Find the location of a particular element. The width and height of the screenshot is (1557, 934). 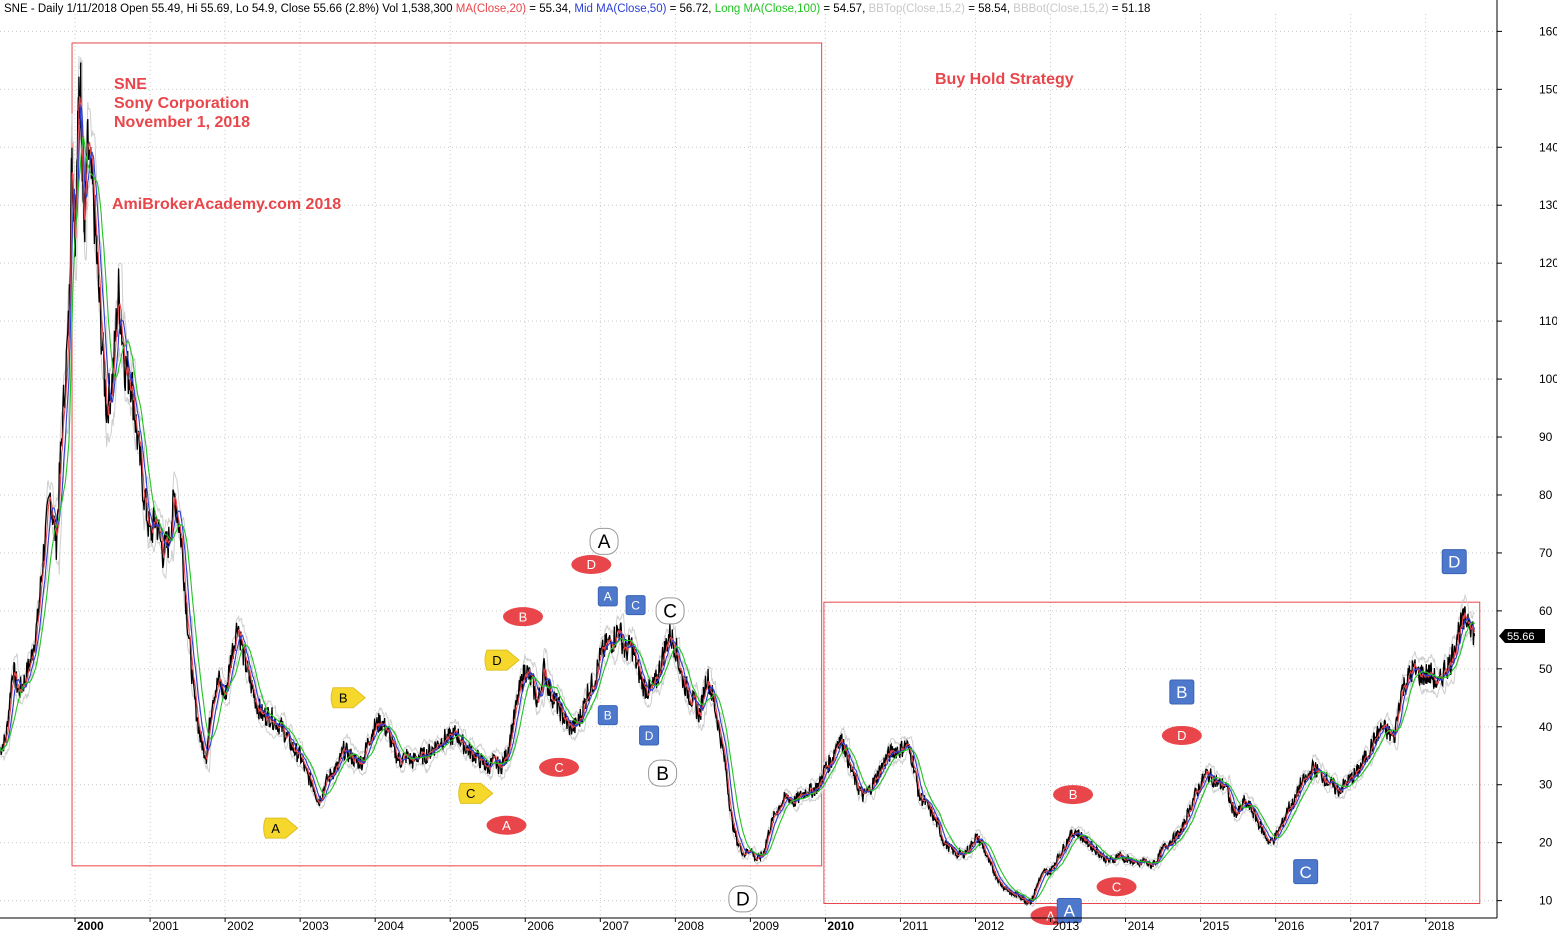

x-tick-label: 2013 is located at coordinates (1066, 926).